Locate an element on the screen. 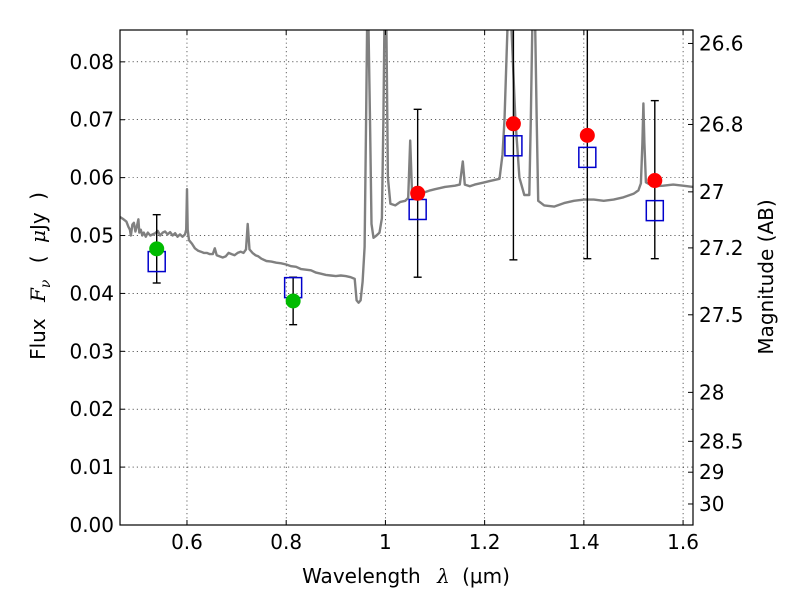  y2-tick-label: 30 is located at coordinates (711, 504).